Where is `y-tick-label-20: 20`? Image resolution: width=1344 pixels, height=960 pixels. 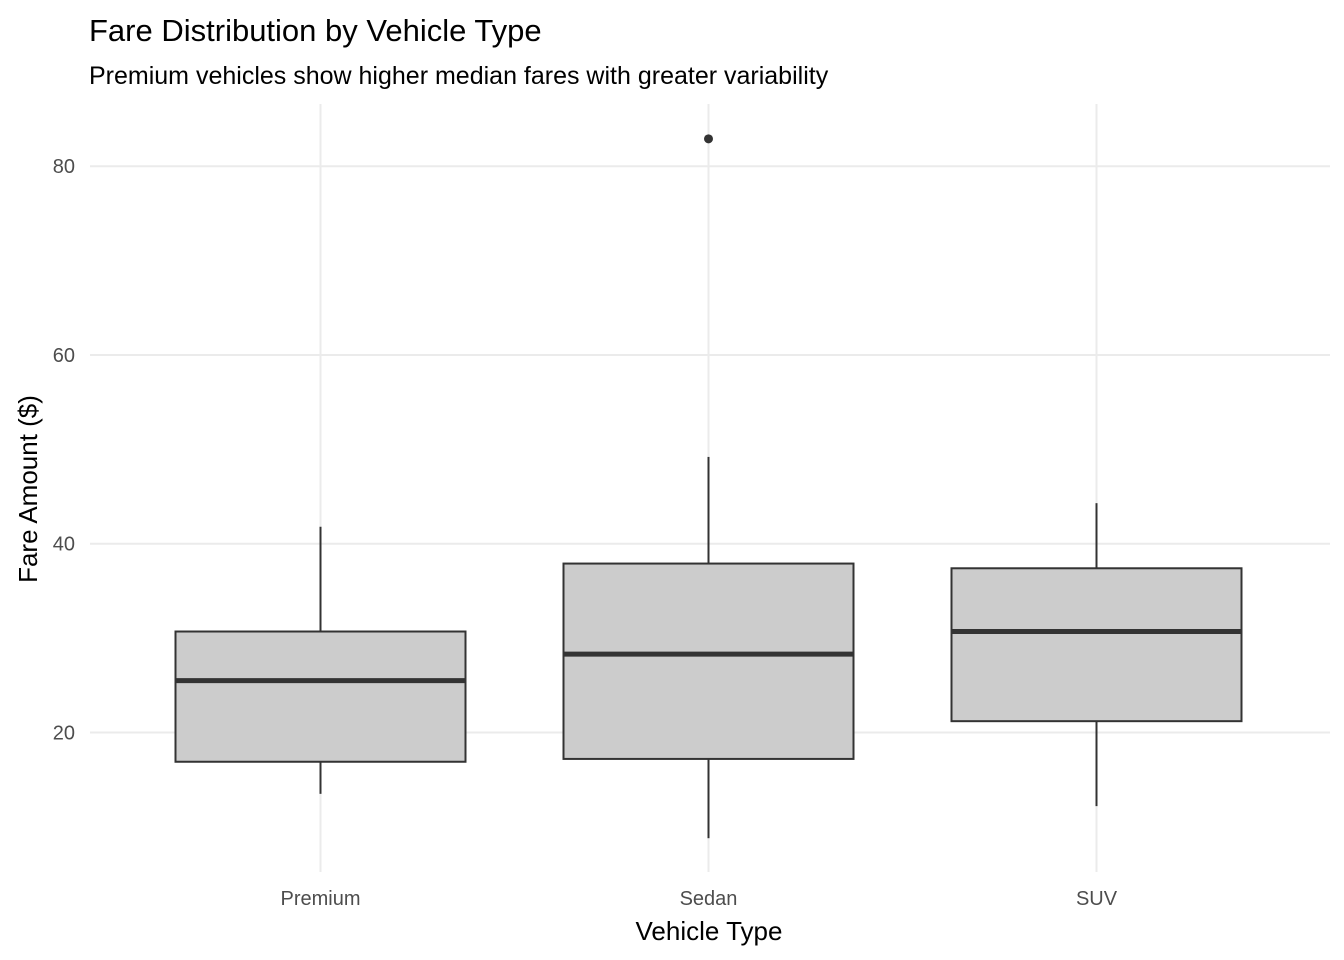
y-tick-label-20: 20 is located at coordinates (64, 734).